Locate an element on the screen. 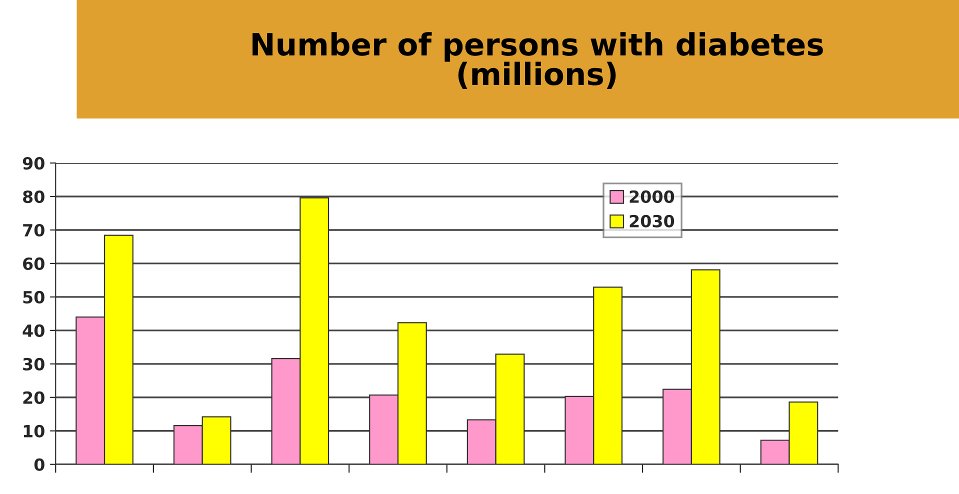 This screenshot has height=494, width=959. y-tick-label: 90 is located at coordinates (33, 163).